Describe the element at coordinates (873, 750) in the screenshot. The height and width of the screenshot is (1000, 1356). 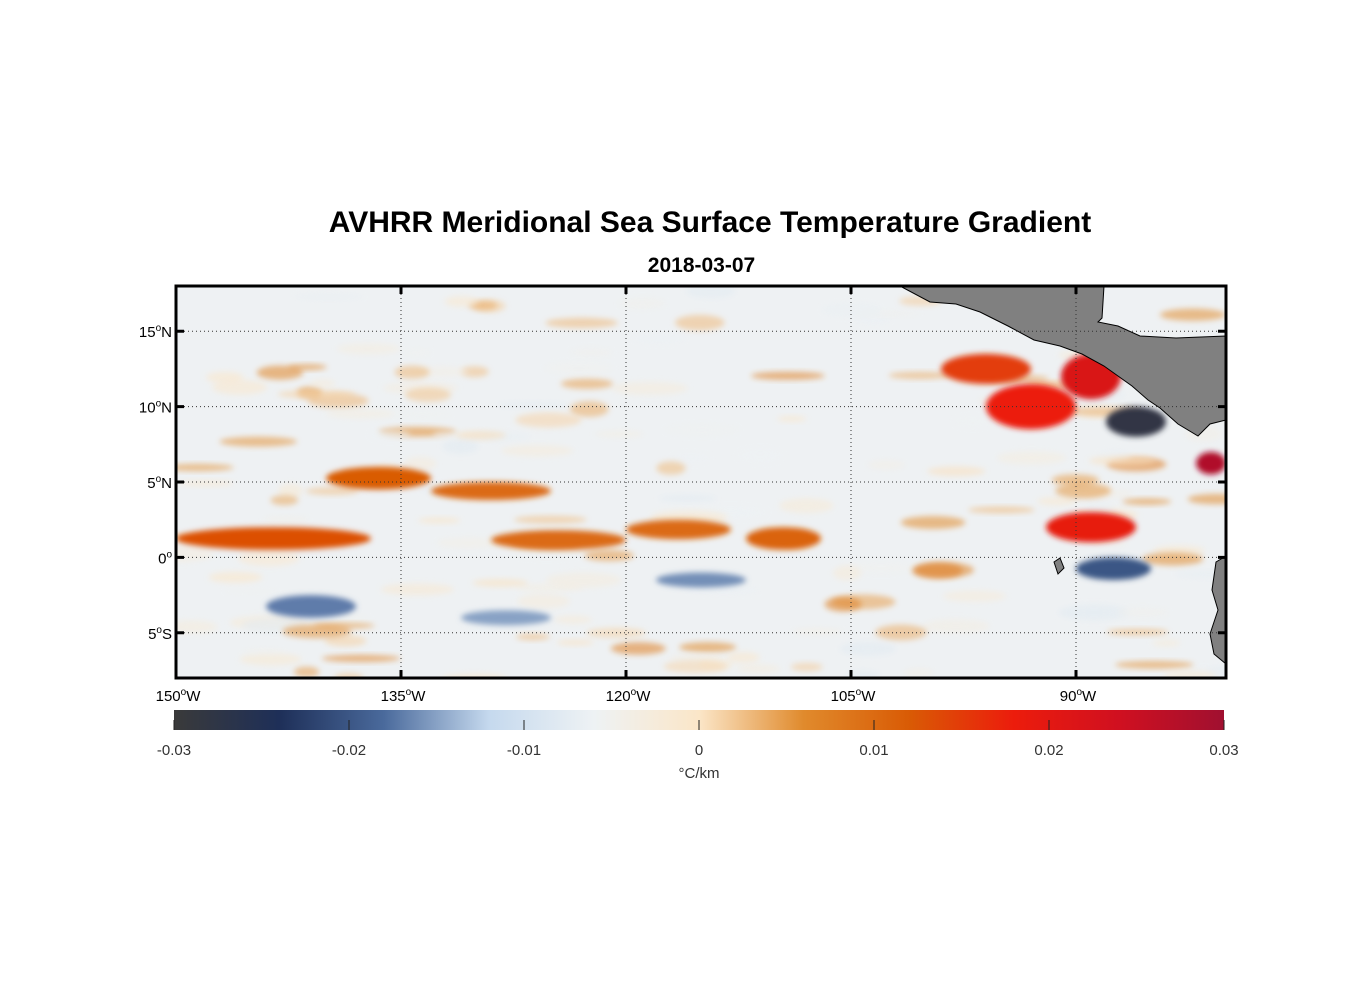
I see `colorbar-tick-label: 0.01` at that location.